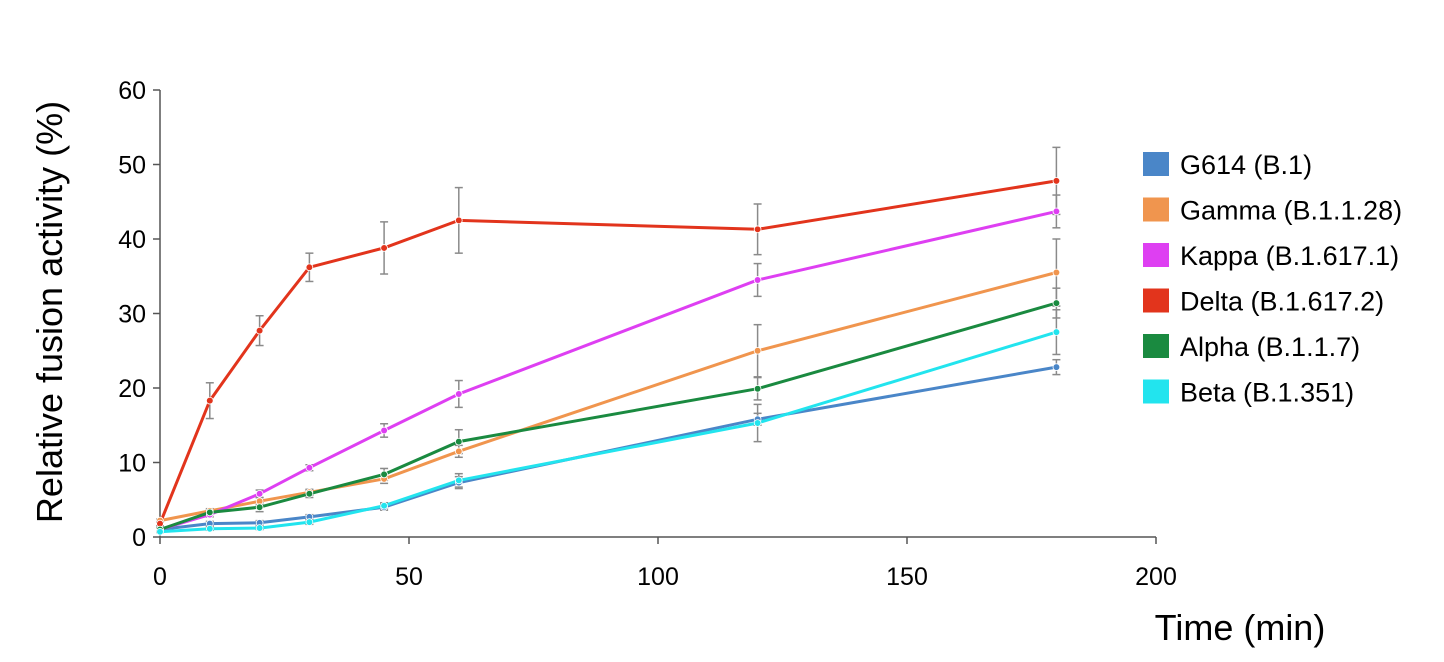 The image size is (1444, 662). I want to click on x-axis-ticks: 0 50 100 150 200, so click(665, 564).